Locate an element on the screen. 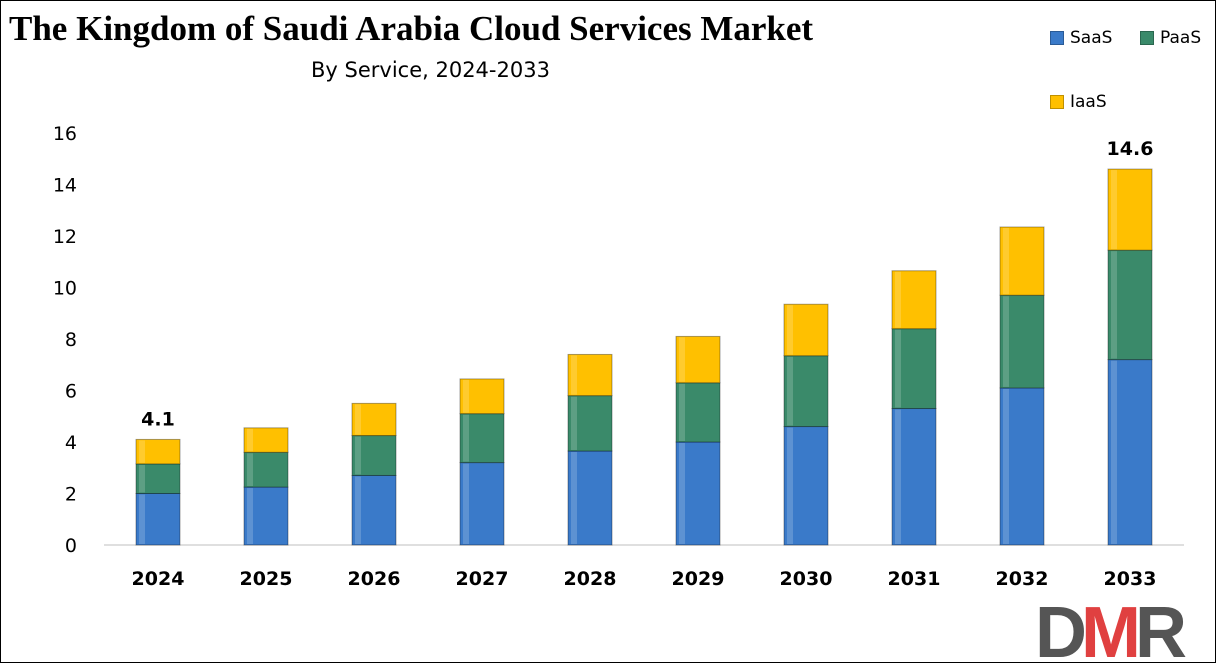  data-label: 14.6 is located at coordinates (1130, 149).